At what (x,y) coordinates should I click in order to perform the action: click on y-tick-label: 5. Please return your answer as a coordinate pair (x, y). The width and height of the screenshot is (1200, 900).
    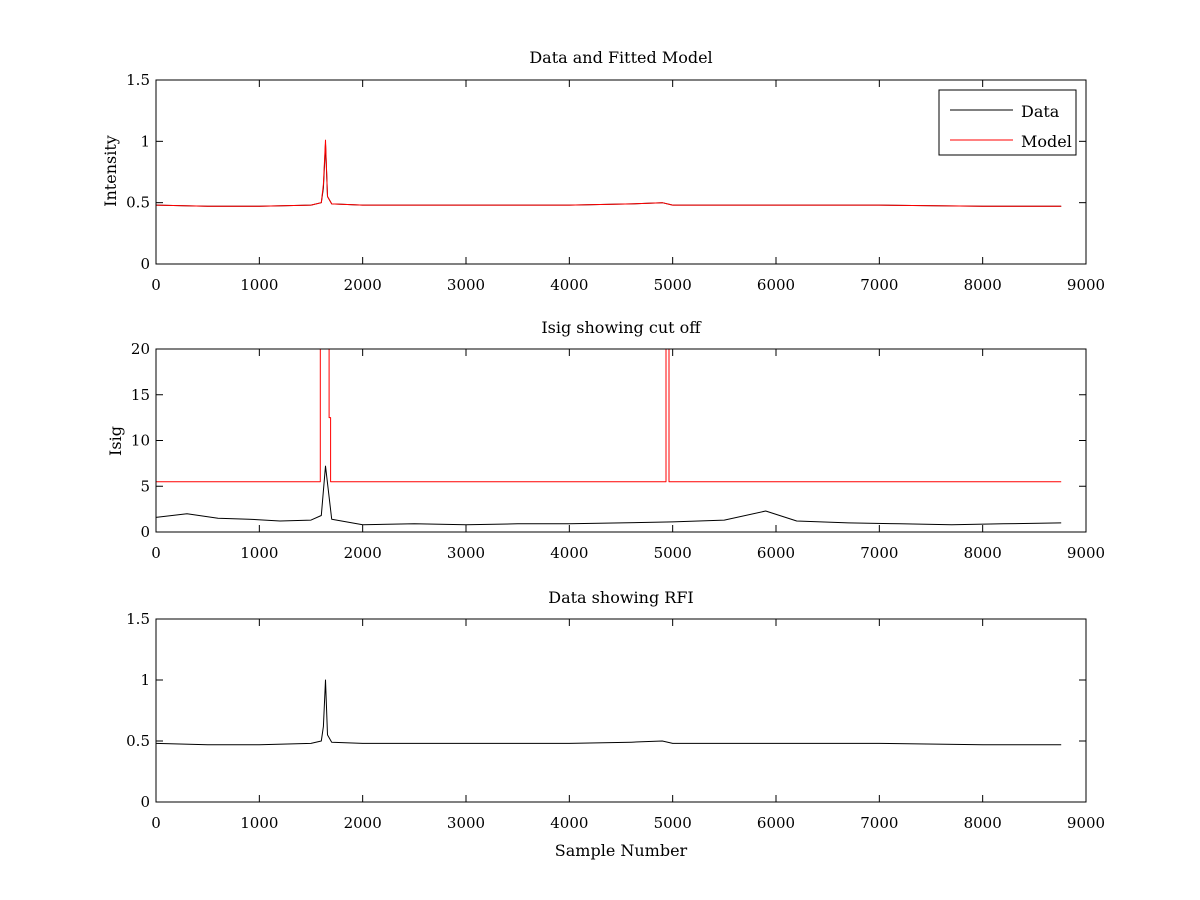
    Looking at the image, I should click on (145, 486).